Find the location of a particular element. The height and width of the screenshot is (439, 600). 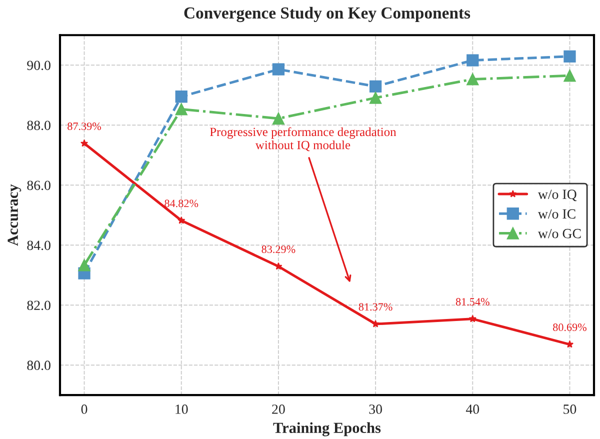

data-label: 83.29% is located at coordinates (279, 250).